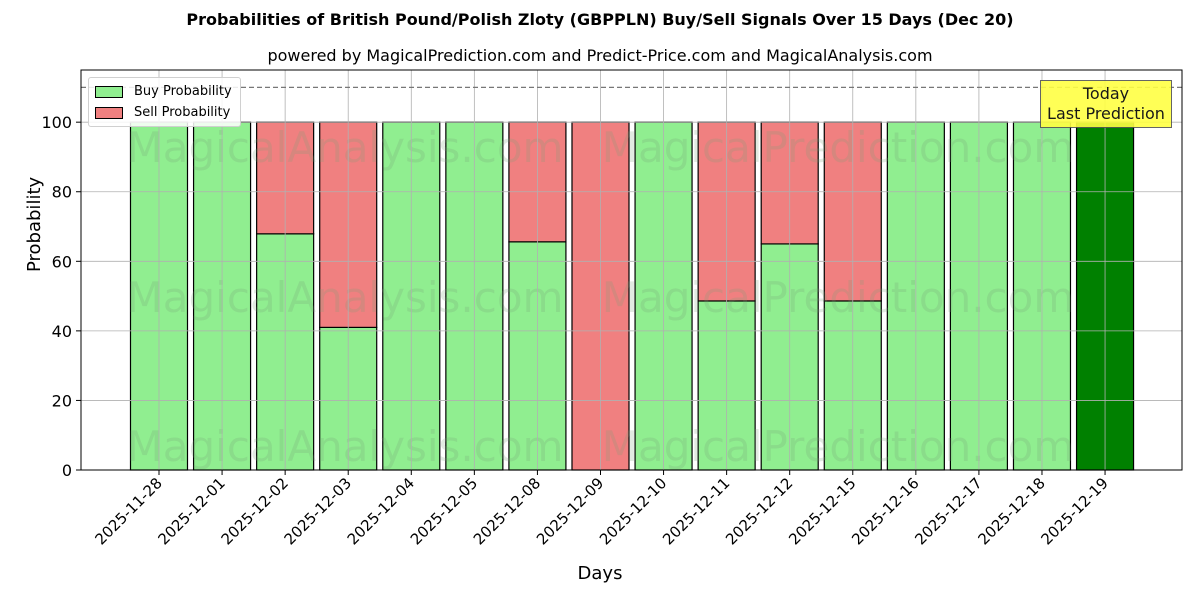  What do you see at coordinates (109, 91) in the screenshot?
I see `buy-swatch-icon` at bounding box center [109, 91].